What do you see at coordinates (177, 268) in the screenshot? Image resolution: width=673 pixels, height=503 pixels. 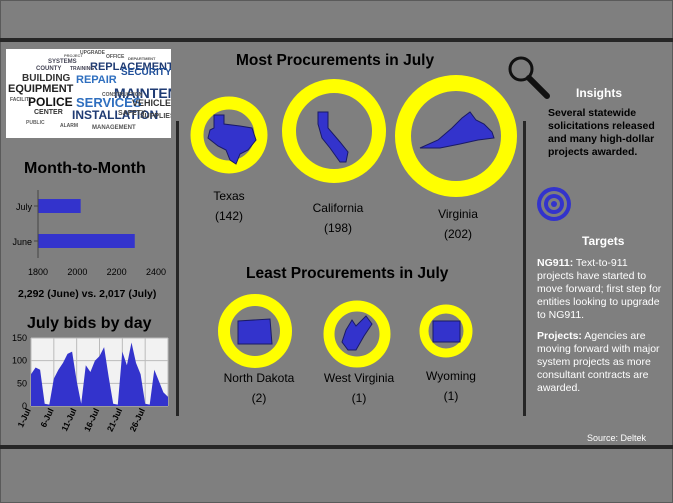 I see `left-column-divider` at bounding box center [177, 268].